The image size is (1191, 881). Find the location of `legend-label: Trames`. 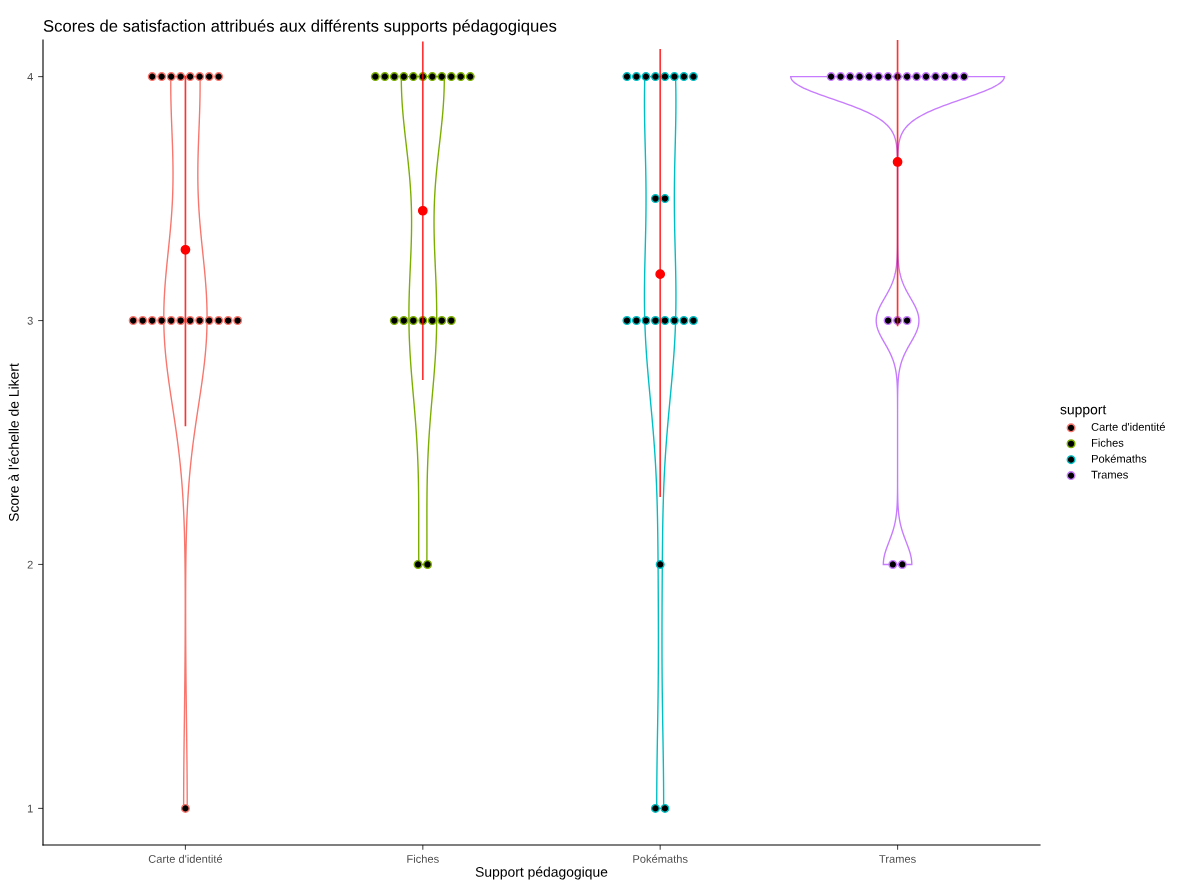

legend-label: Trames is located at coordinates (1109, 474).